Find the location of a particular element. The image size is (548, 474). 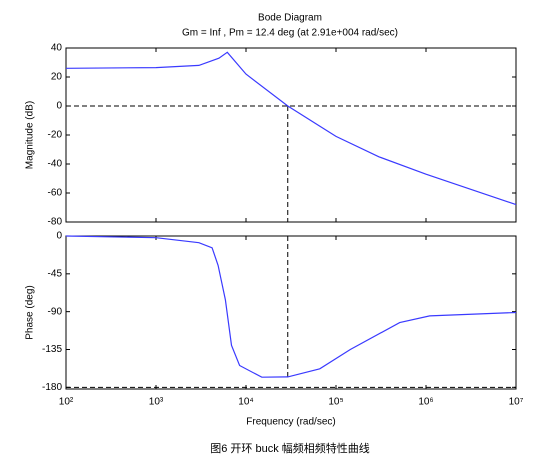

y-tick-label: -60 is located at coordinates (55, 193).